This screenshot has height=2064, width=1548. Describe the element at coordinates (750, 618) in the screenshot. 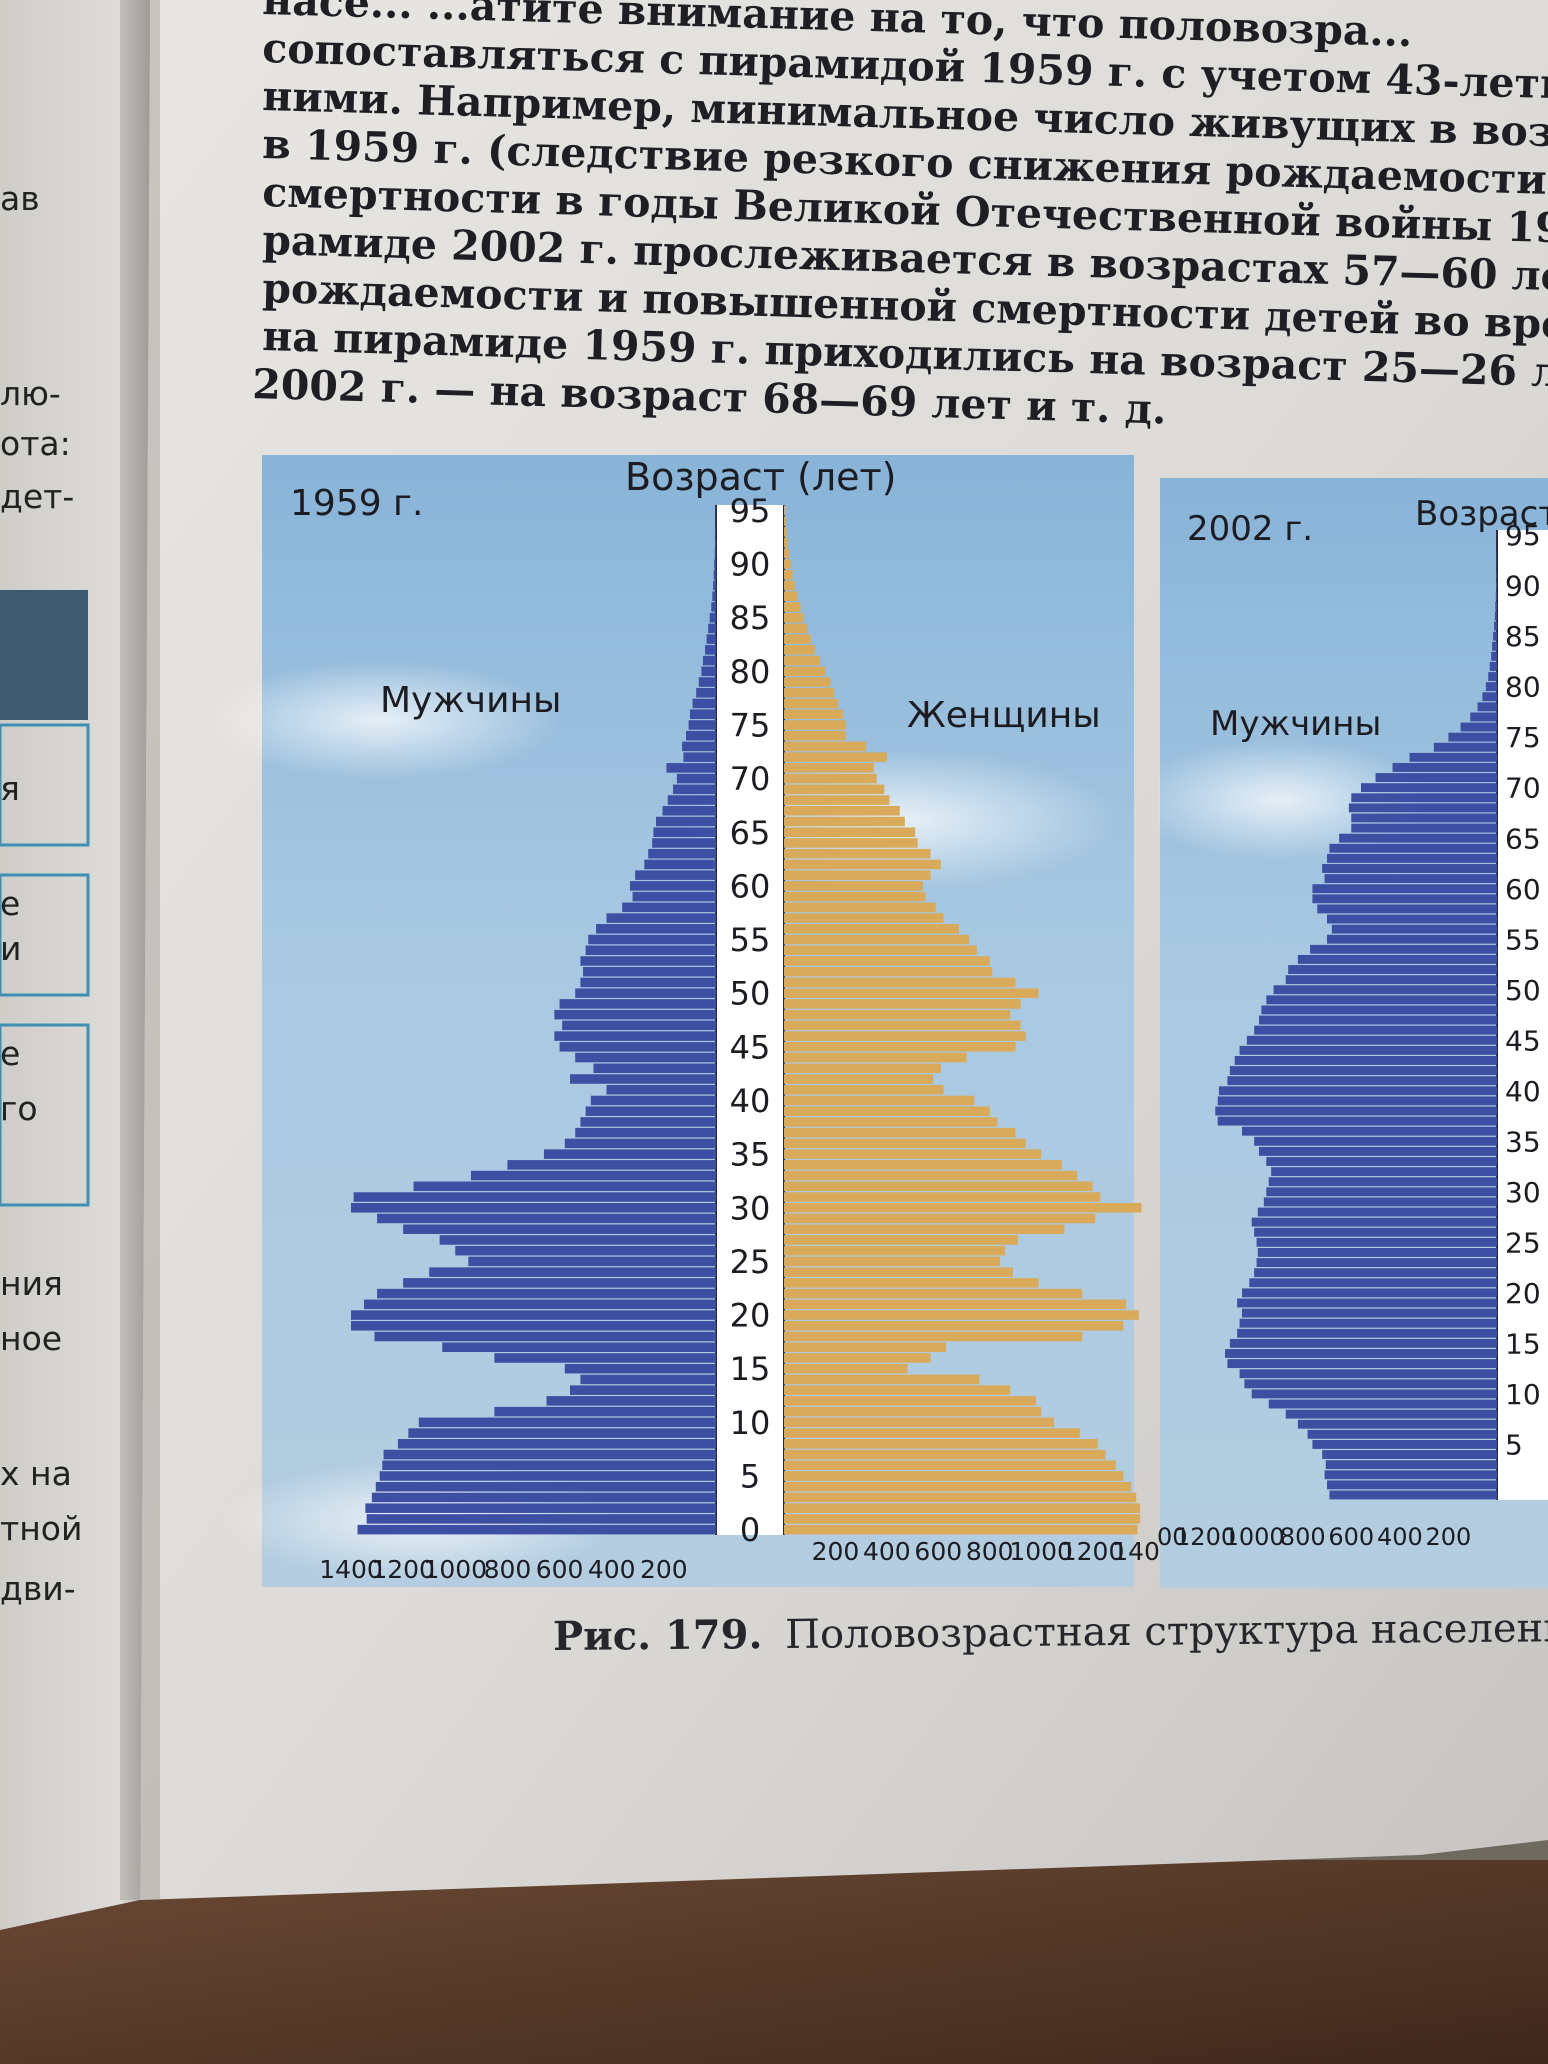

I see `age-tick-label: 85` at that location.